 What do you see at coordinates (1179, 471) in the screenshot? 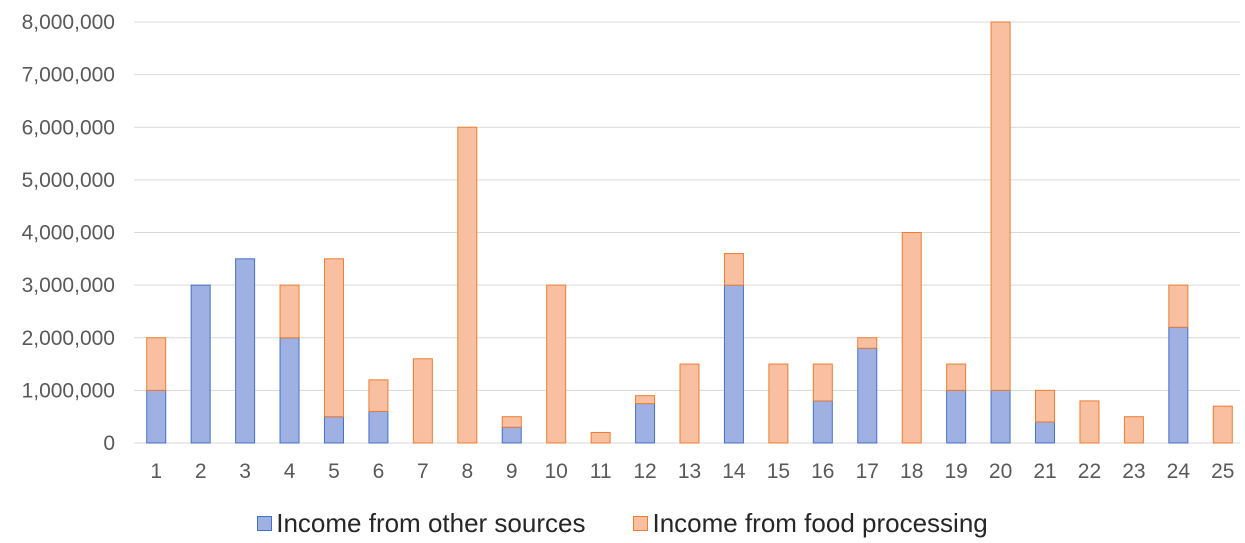
I see `x-tick-label: 24` at bounding box center [1179, 471].